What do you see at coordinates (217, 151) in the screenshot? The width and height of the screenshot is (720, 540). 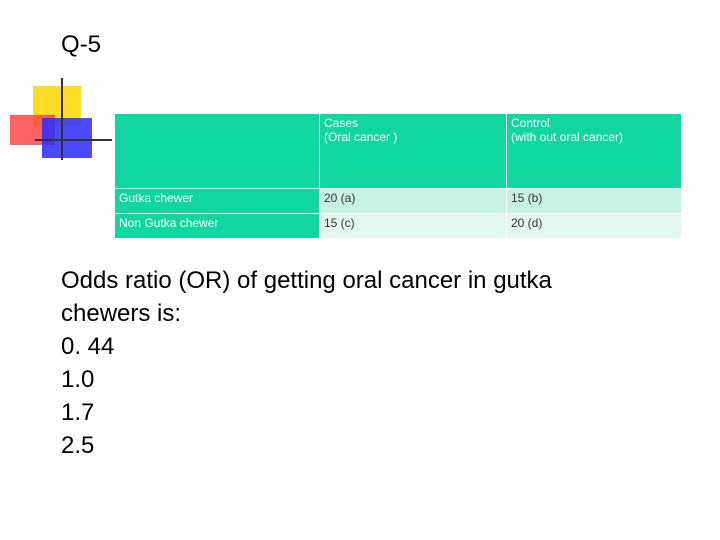 I see `table-header` at bounding box center [217, 151].